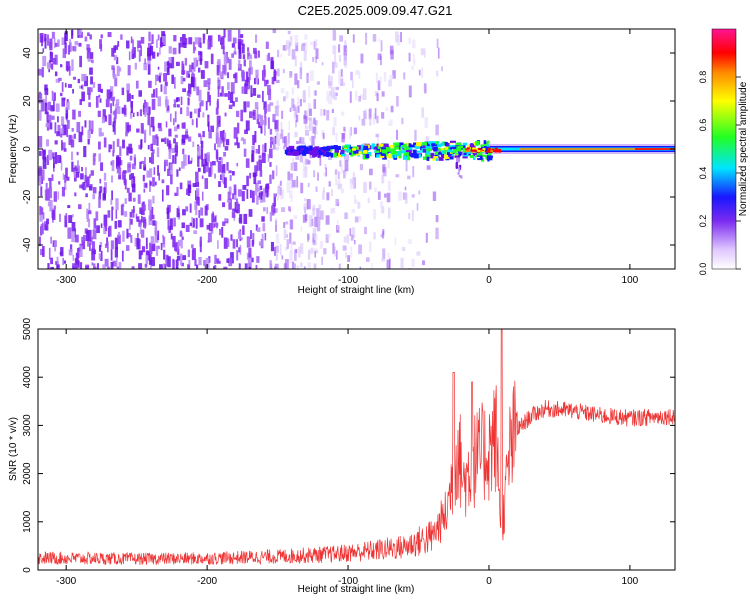  I want to click on colorbar-ticks: 0.00.20.40.60.8, so click(719, 173).